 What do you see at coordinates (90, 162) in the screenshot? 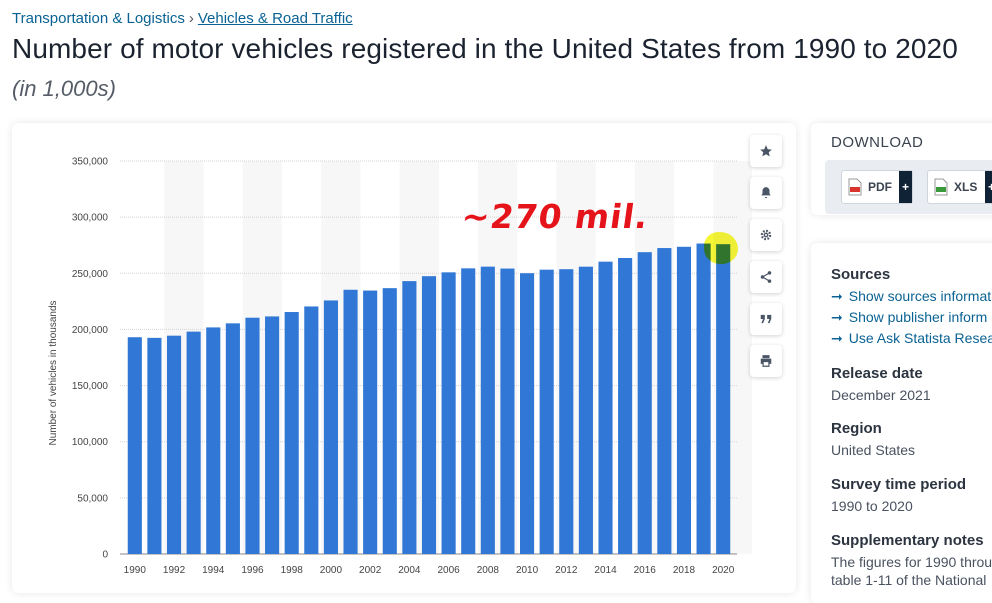
I see `y-tick-label: 350,000` at bounding box center [90, 162].